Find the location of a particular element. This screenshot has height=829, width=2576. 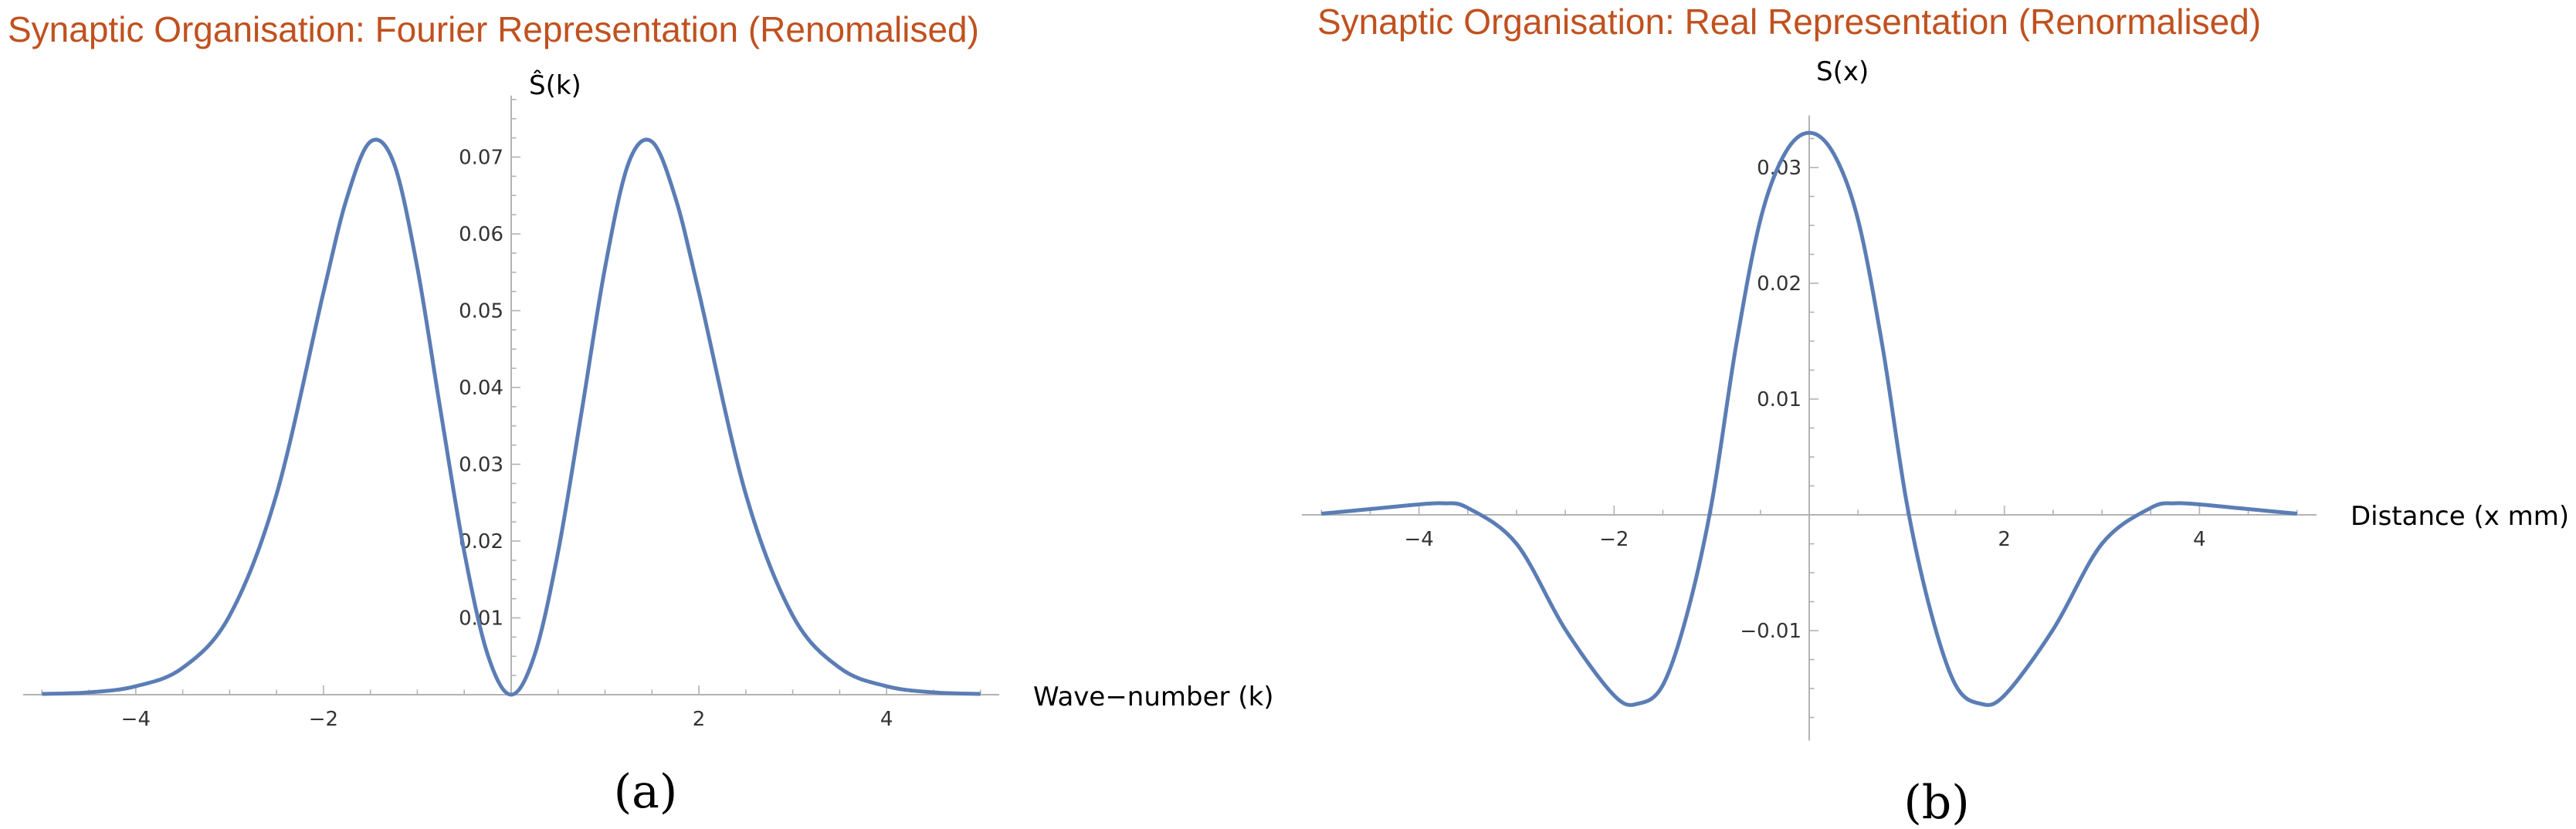

x-axis-label: Wave−number (k) is located at coordinates (1153, 697).